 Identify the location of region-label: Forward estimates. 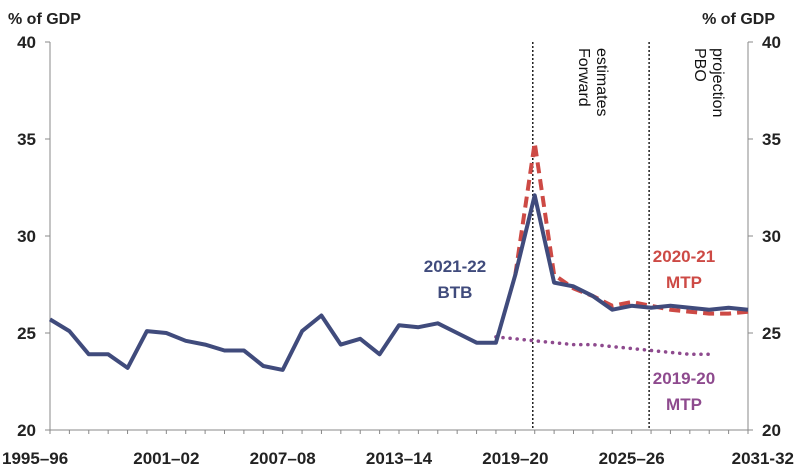
(592, 82).